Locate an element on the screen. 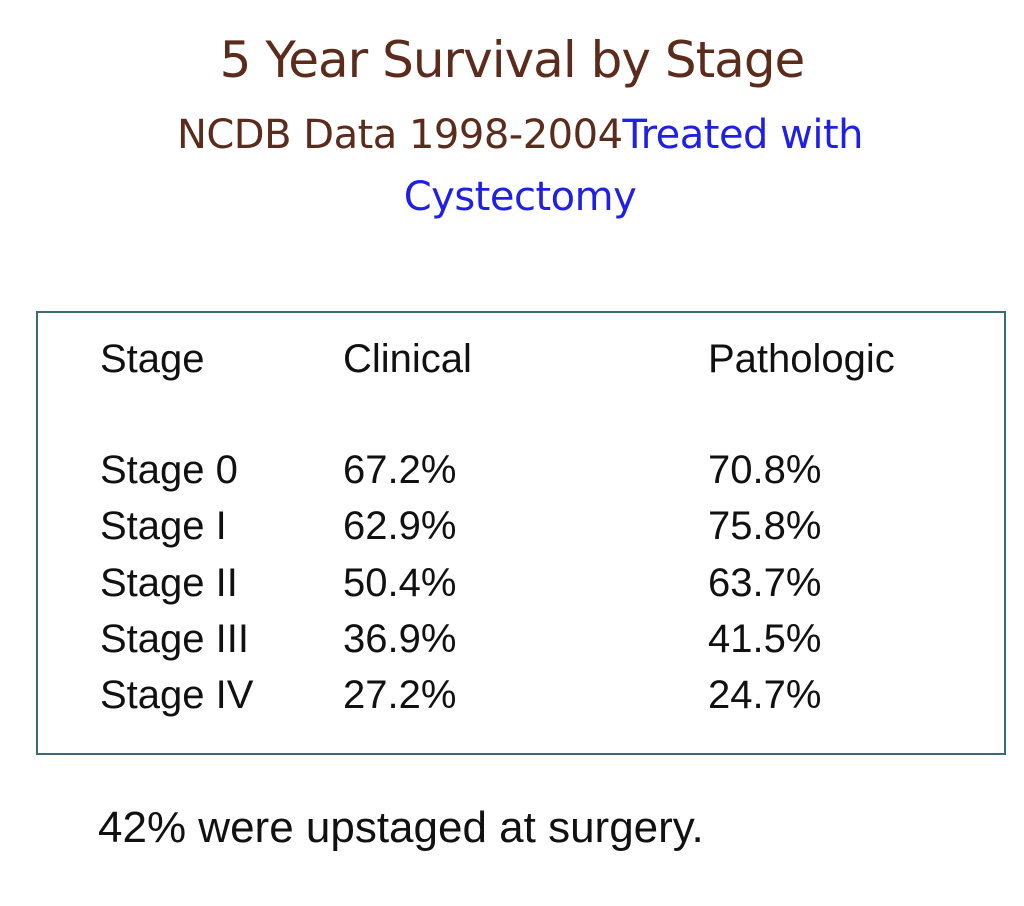 The height and width of the screenshot is (906, 1024). table-row-stage: Stage III is located at coordinates (174, 639).